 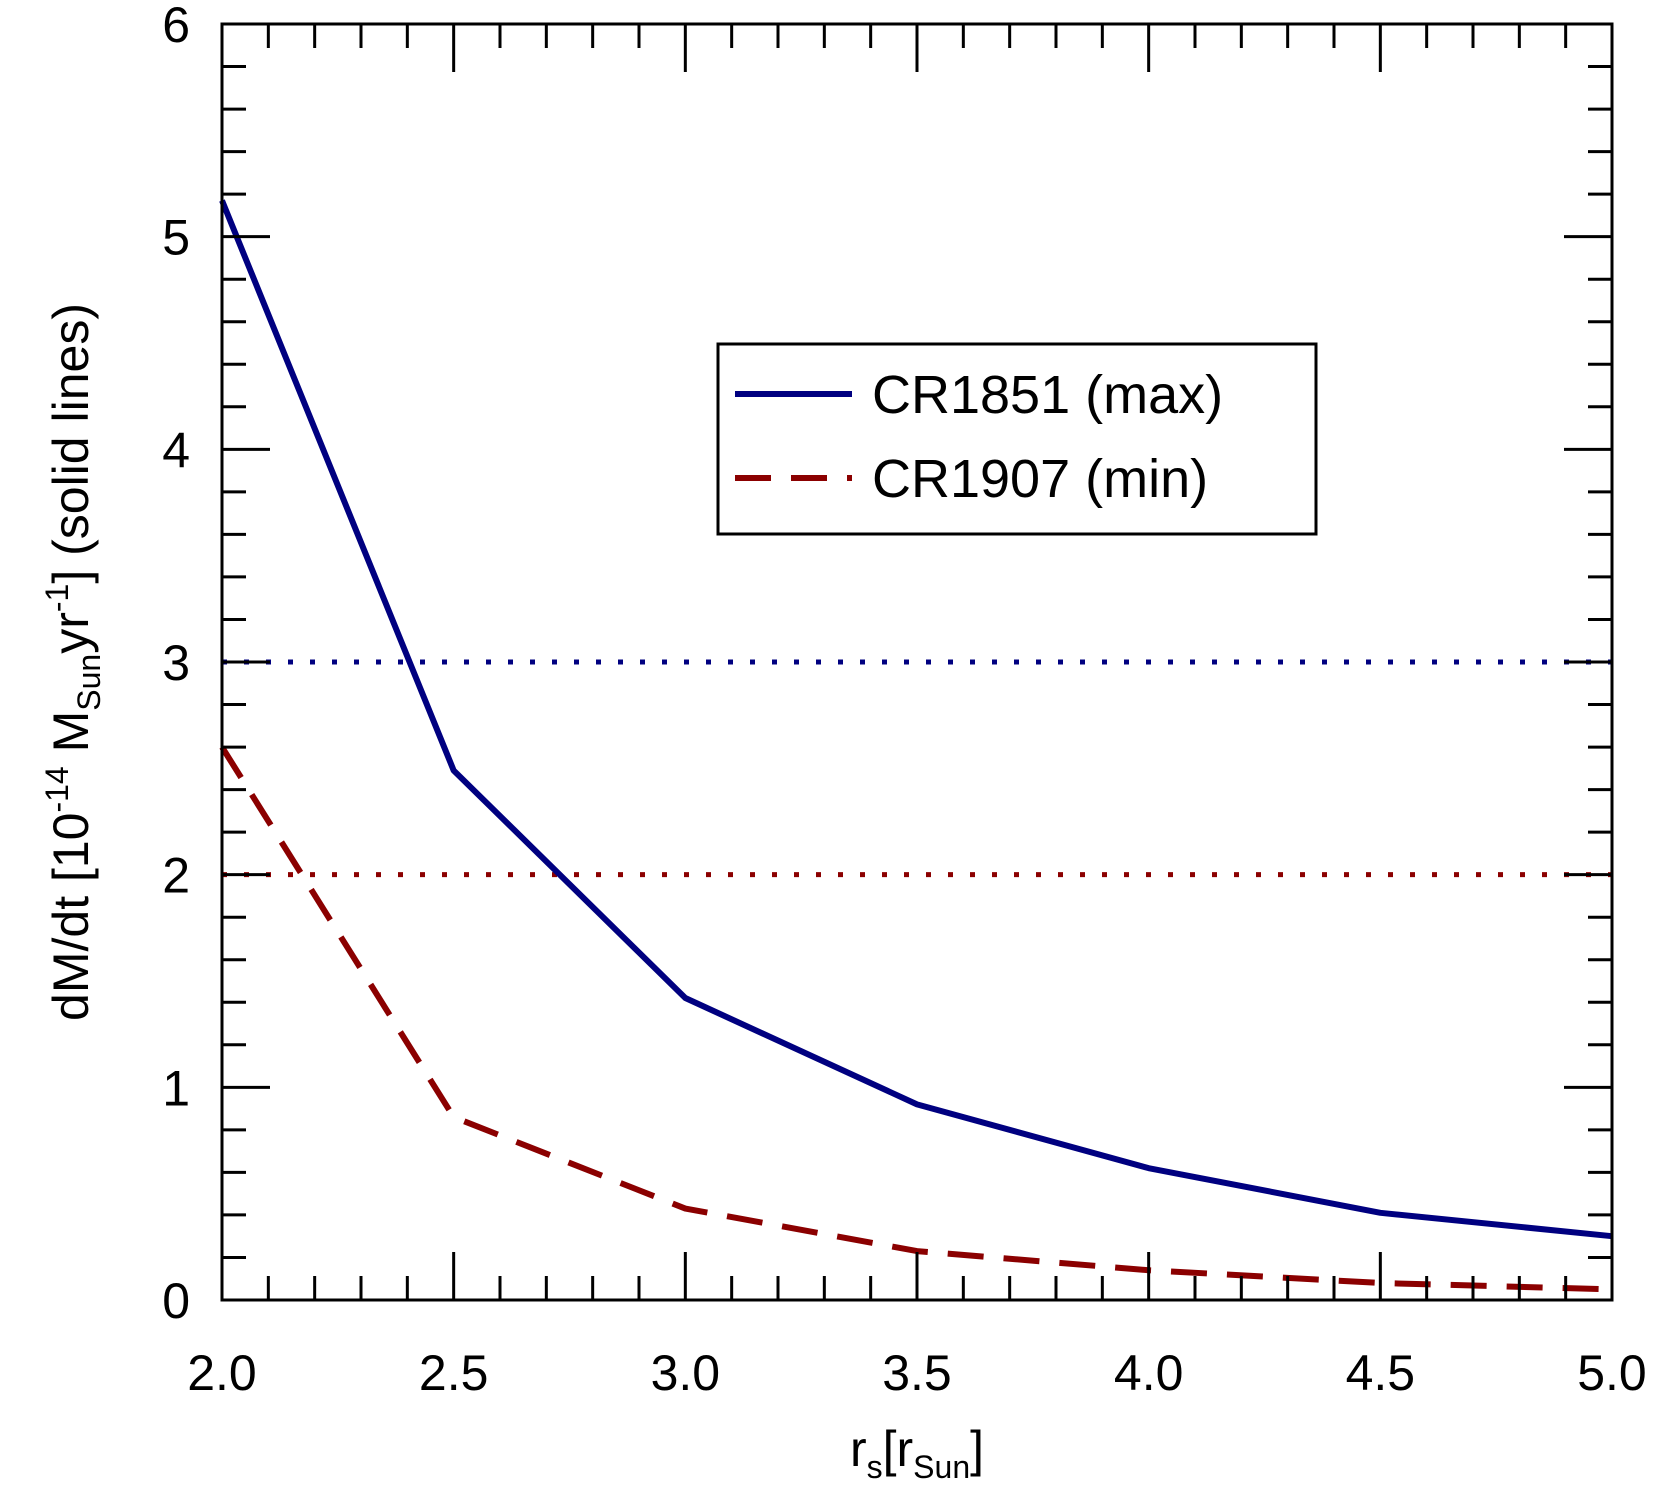 I want to click on x-axis-label: rs[rSun], so click(x=917, y=1453).